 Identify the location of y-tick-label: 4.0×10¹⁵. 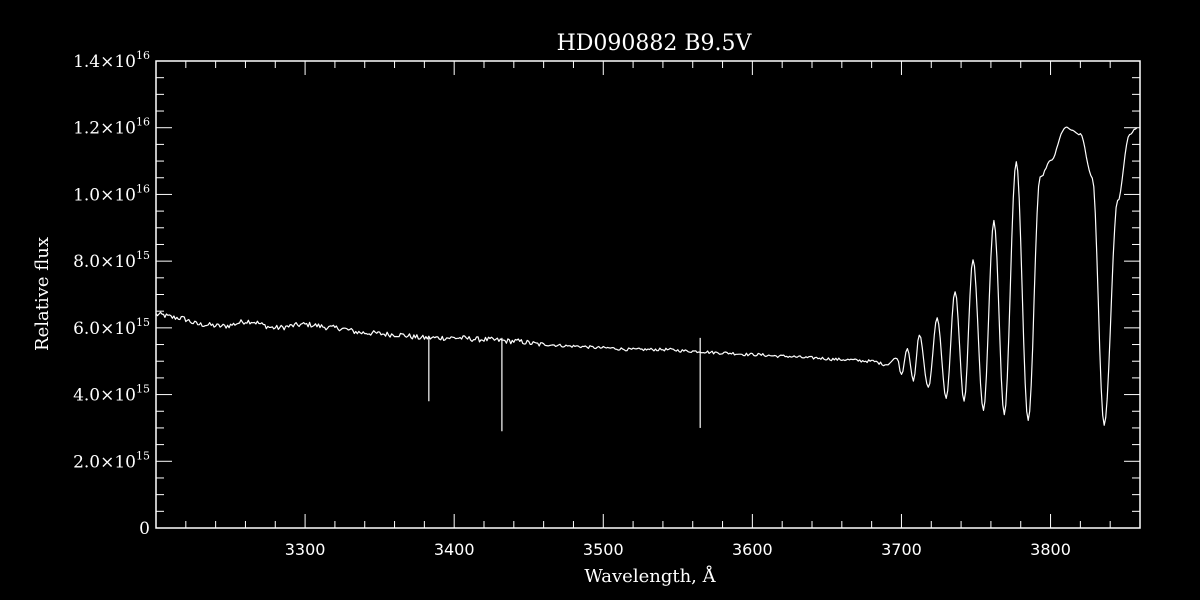
(111, 394).